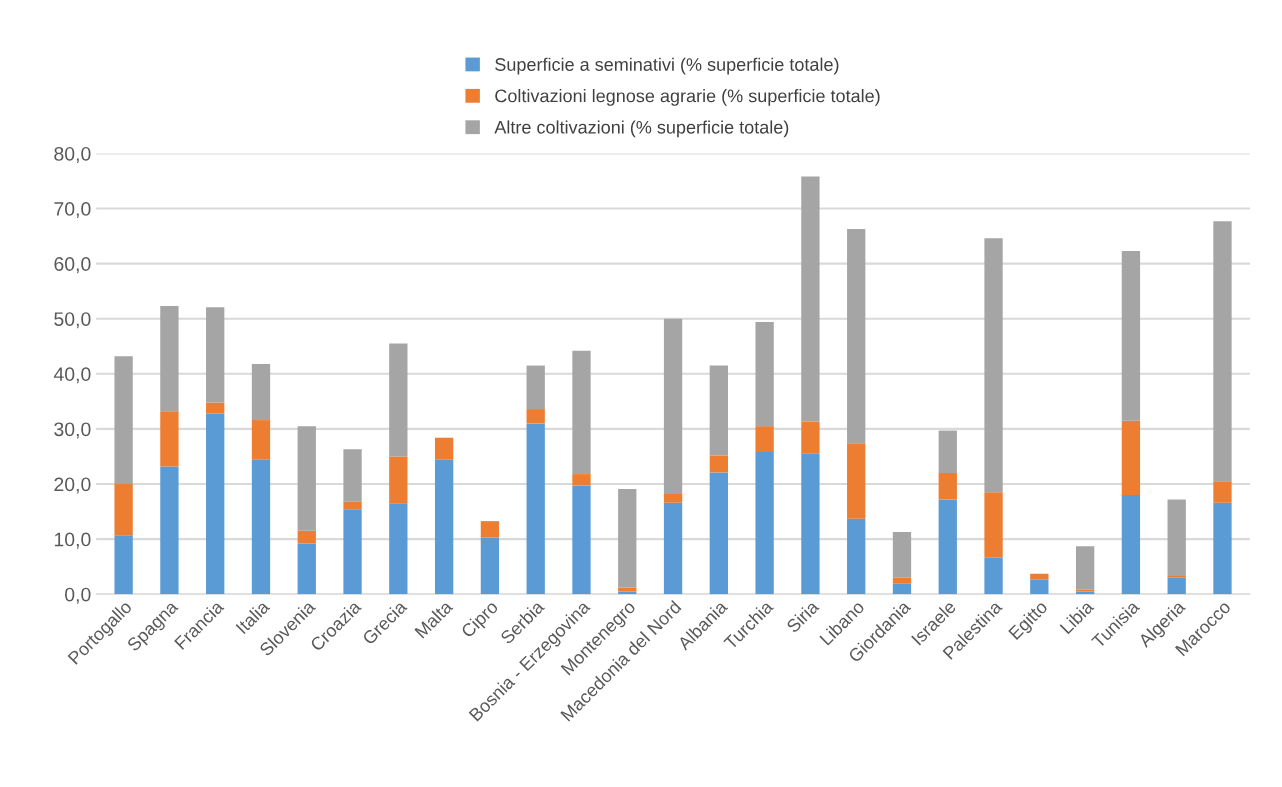 The width and height of the screenshot is (1282, 787). Describe the element at coordinates (72, 485) in the screenshot. I see `y-tick-label: 20,0` at that location.